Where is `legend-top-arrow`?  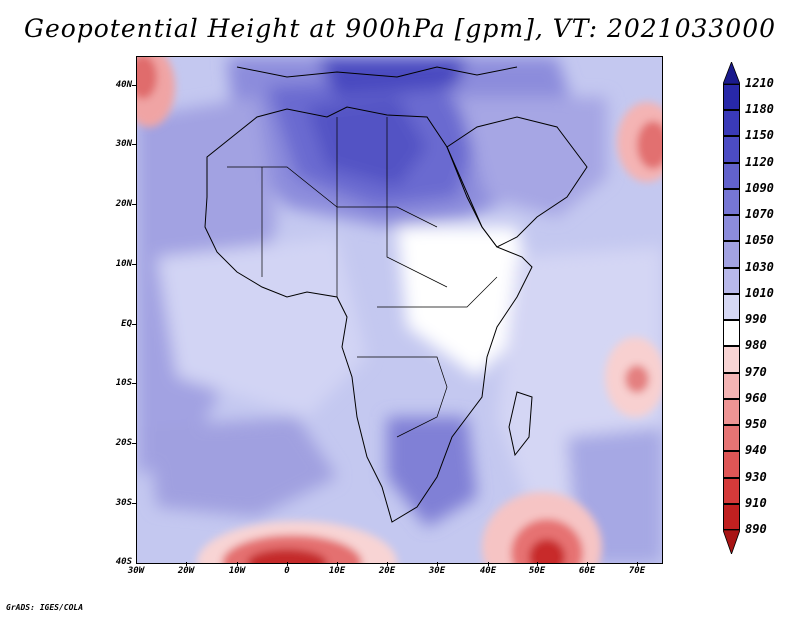
legend-top-arrow is located at coordinates (731, 73).